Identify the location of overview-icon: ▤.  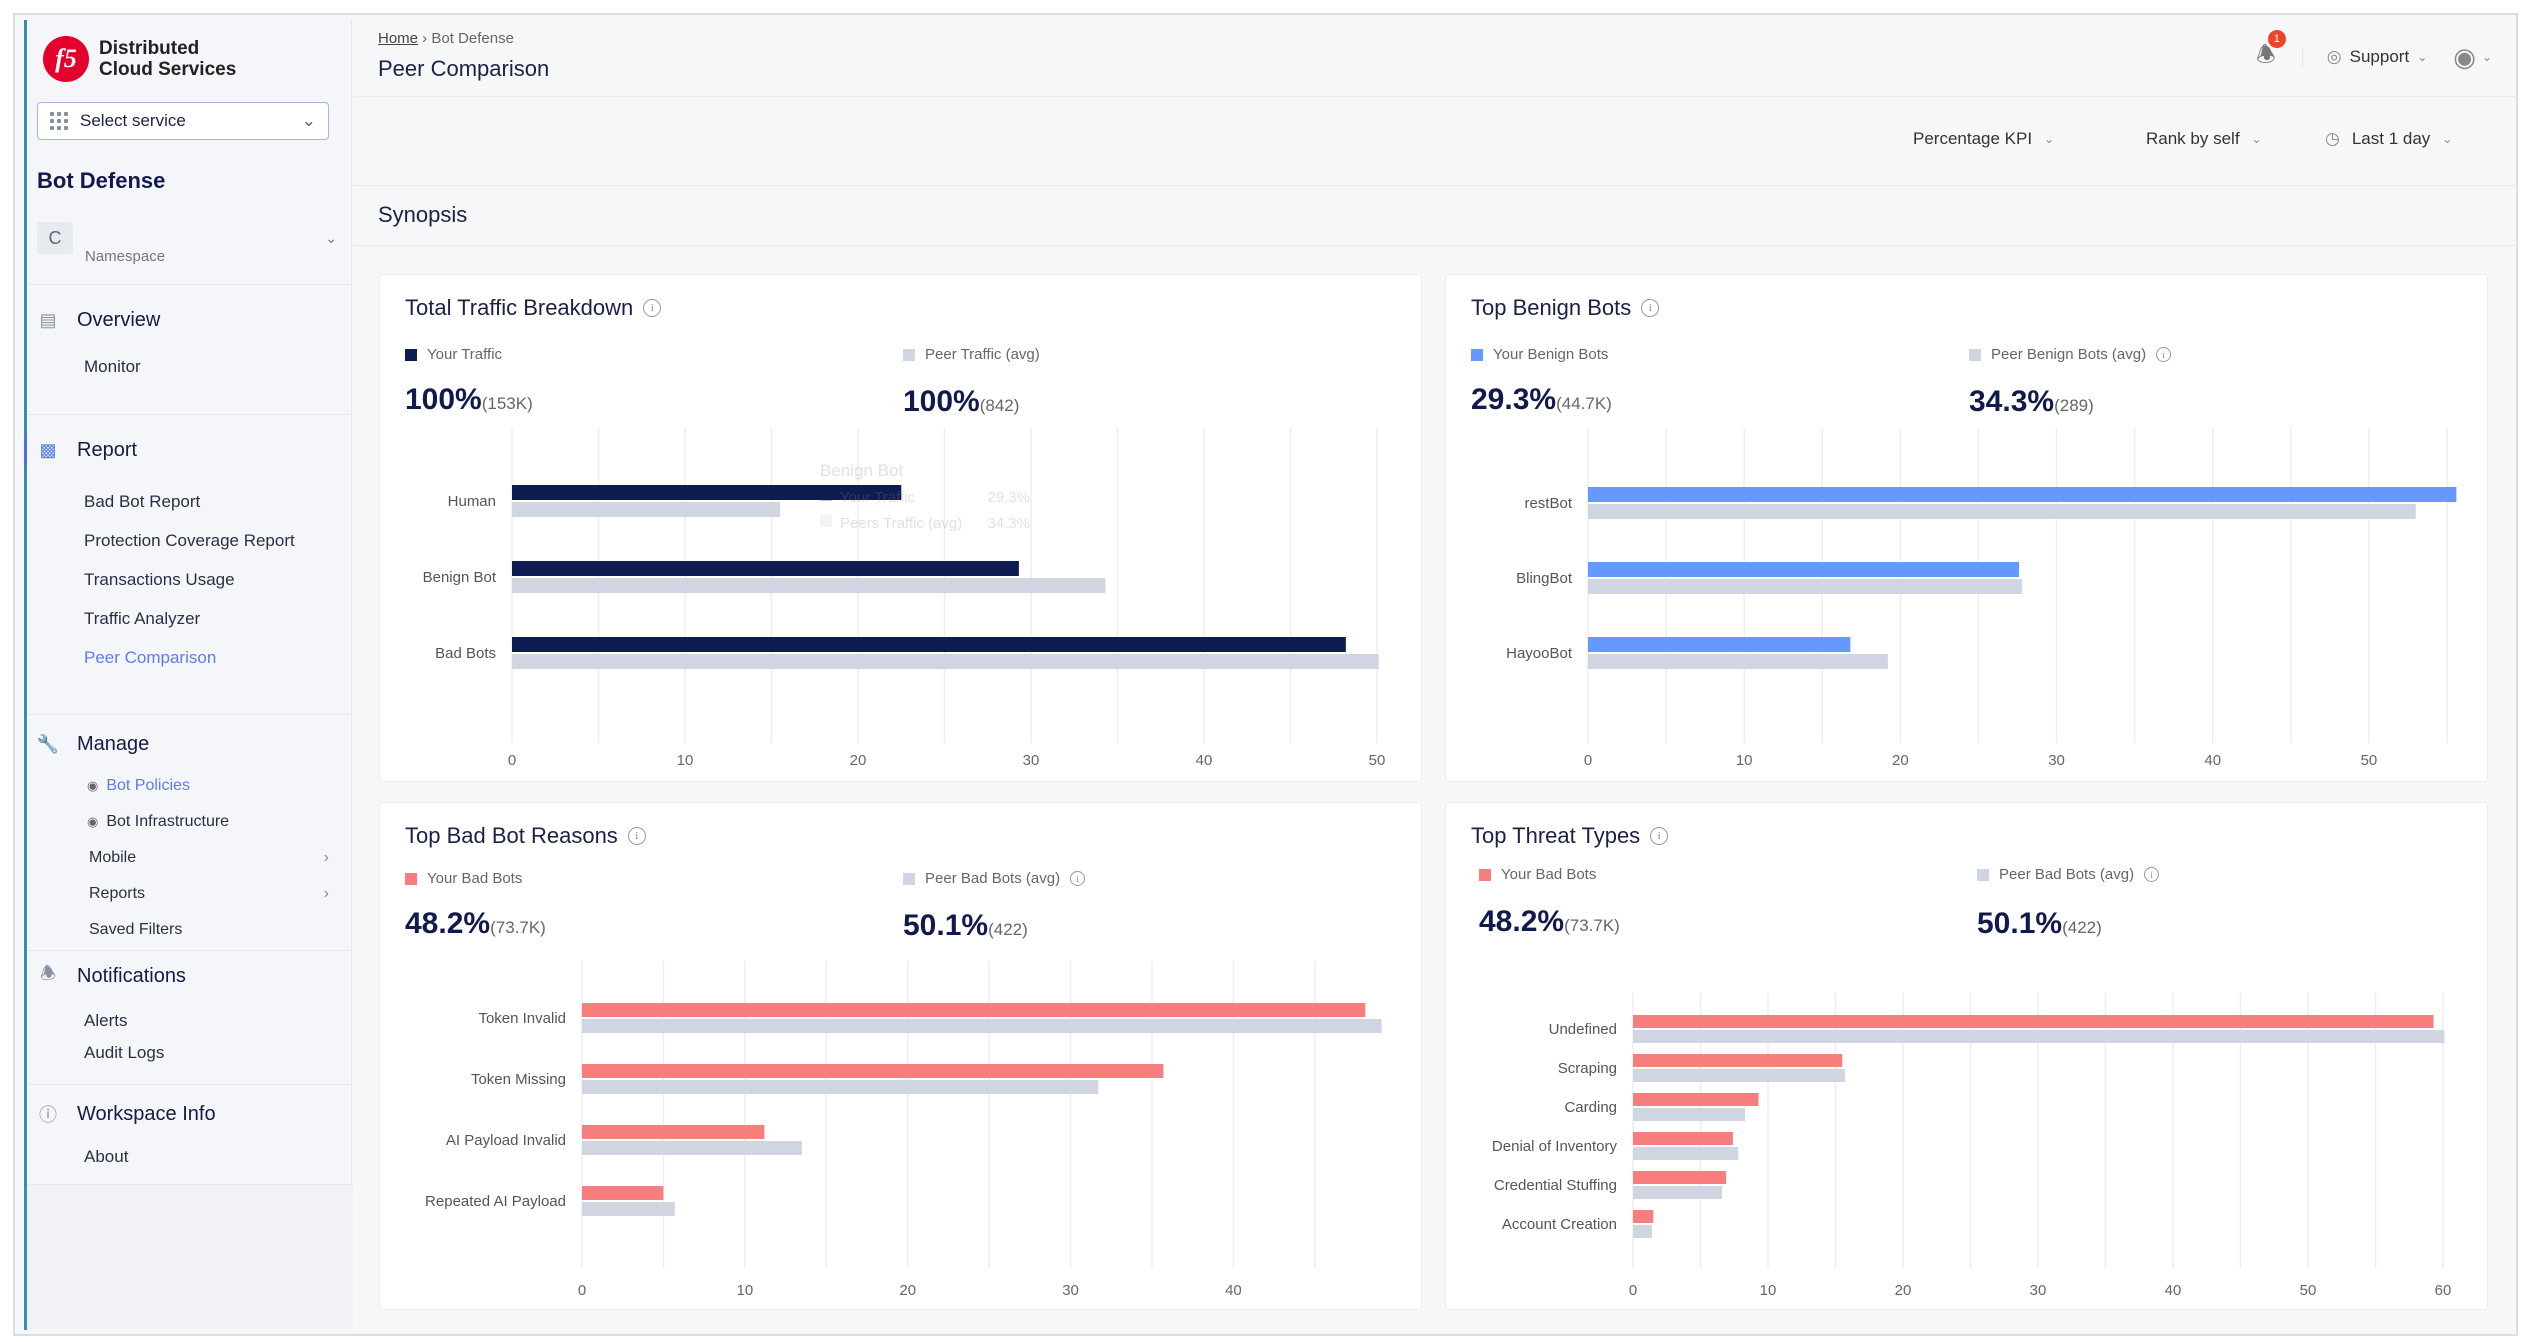
(48, 319).